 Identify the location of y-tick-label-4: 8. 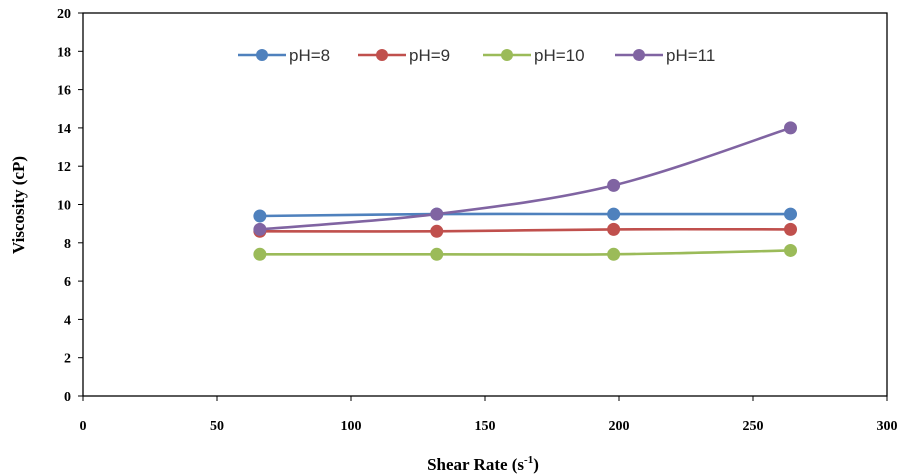
(67, 244).